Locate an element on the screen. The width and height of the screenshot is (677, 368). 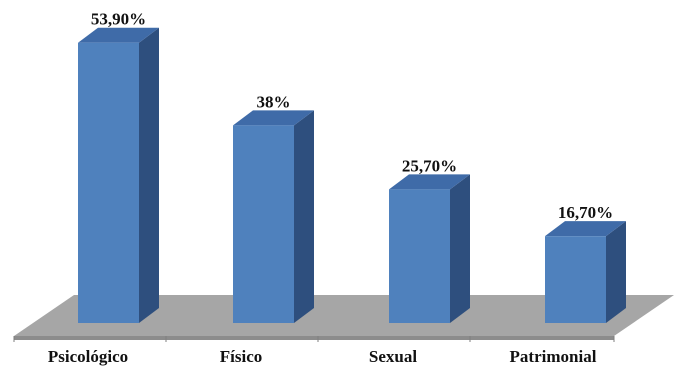
category-label-fisico: Físico is located at coordinates (241, 356).